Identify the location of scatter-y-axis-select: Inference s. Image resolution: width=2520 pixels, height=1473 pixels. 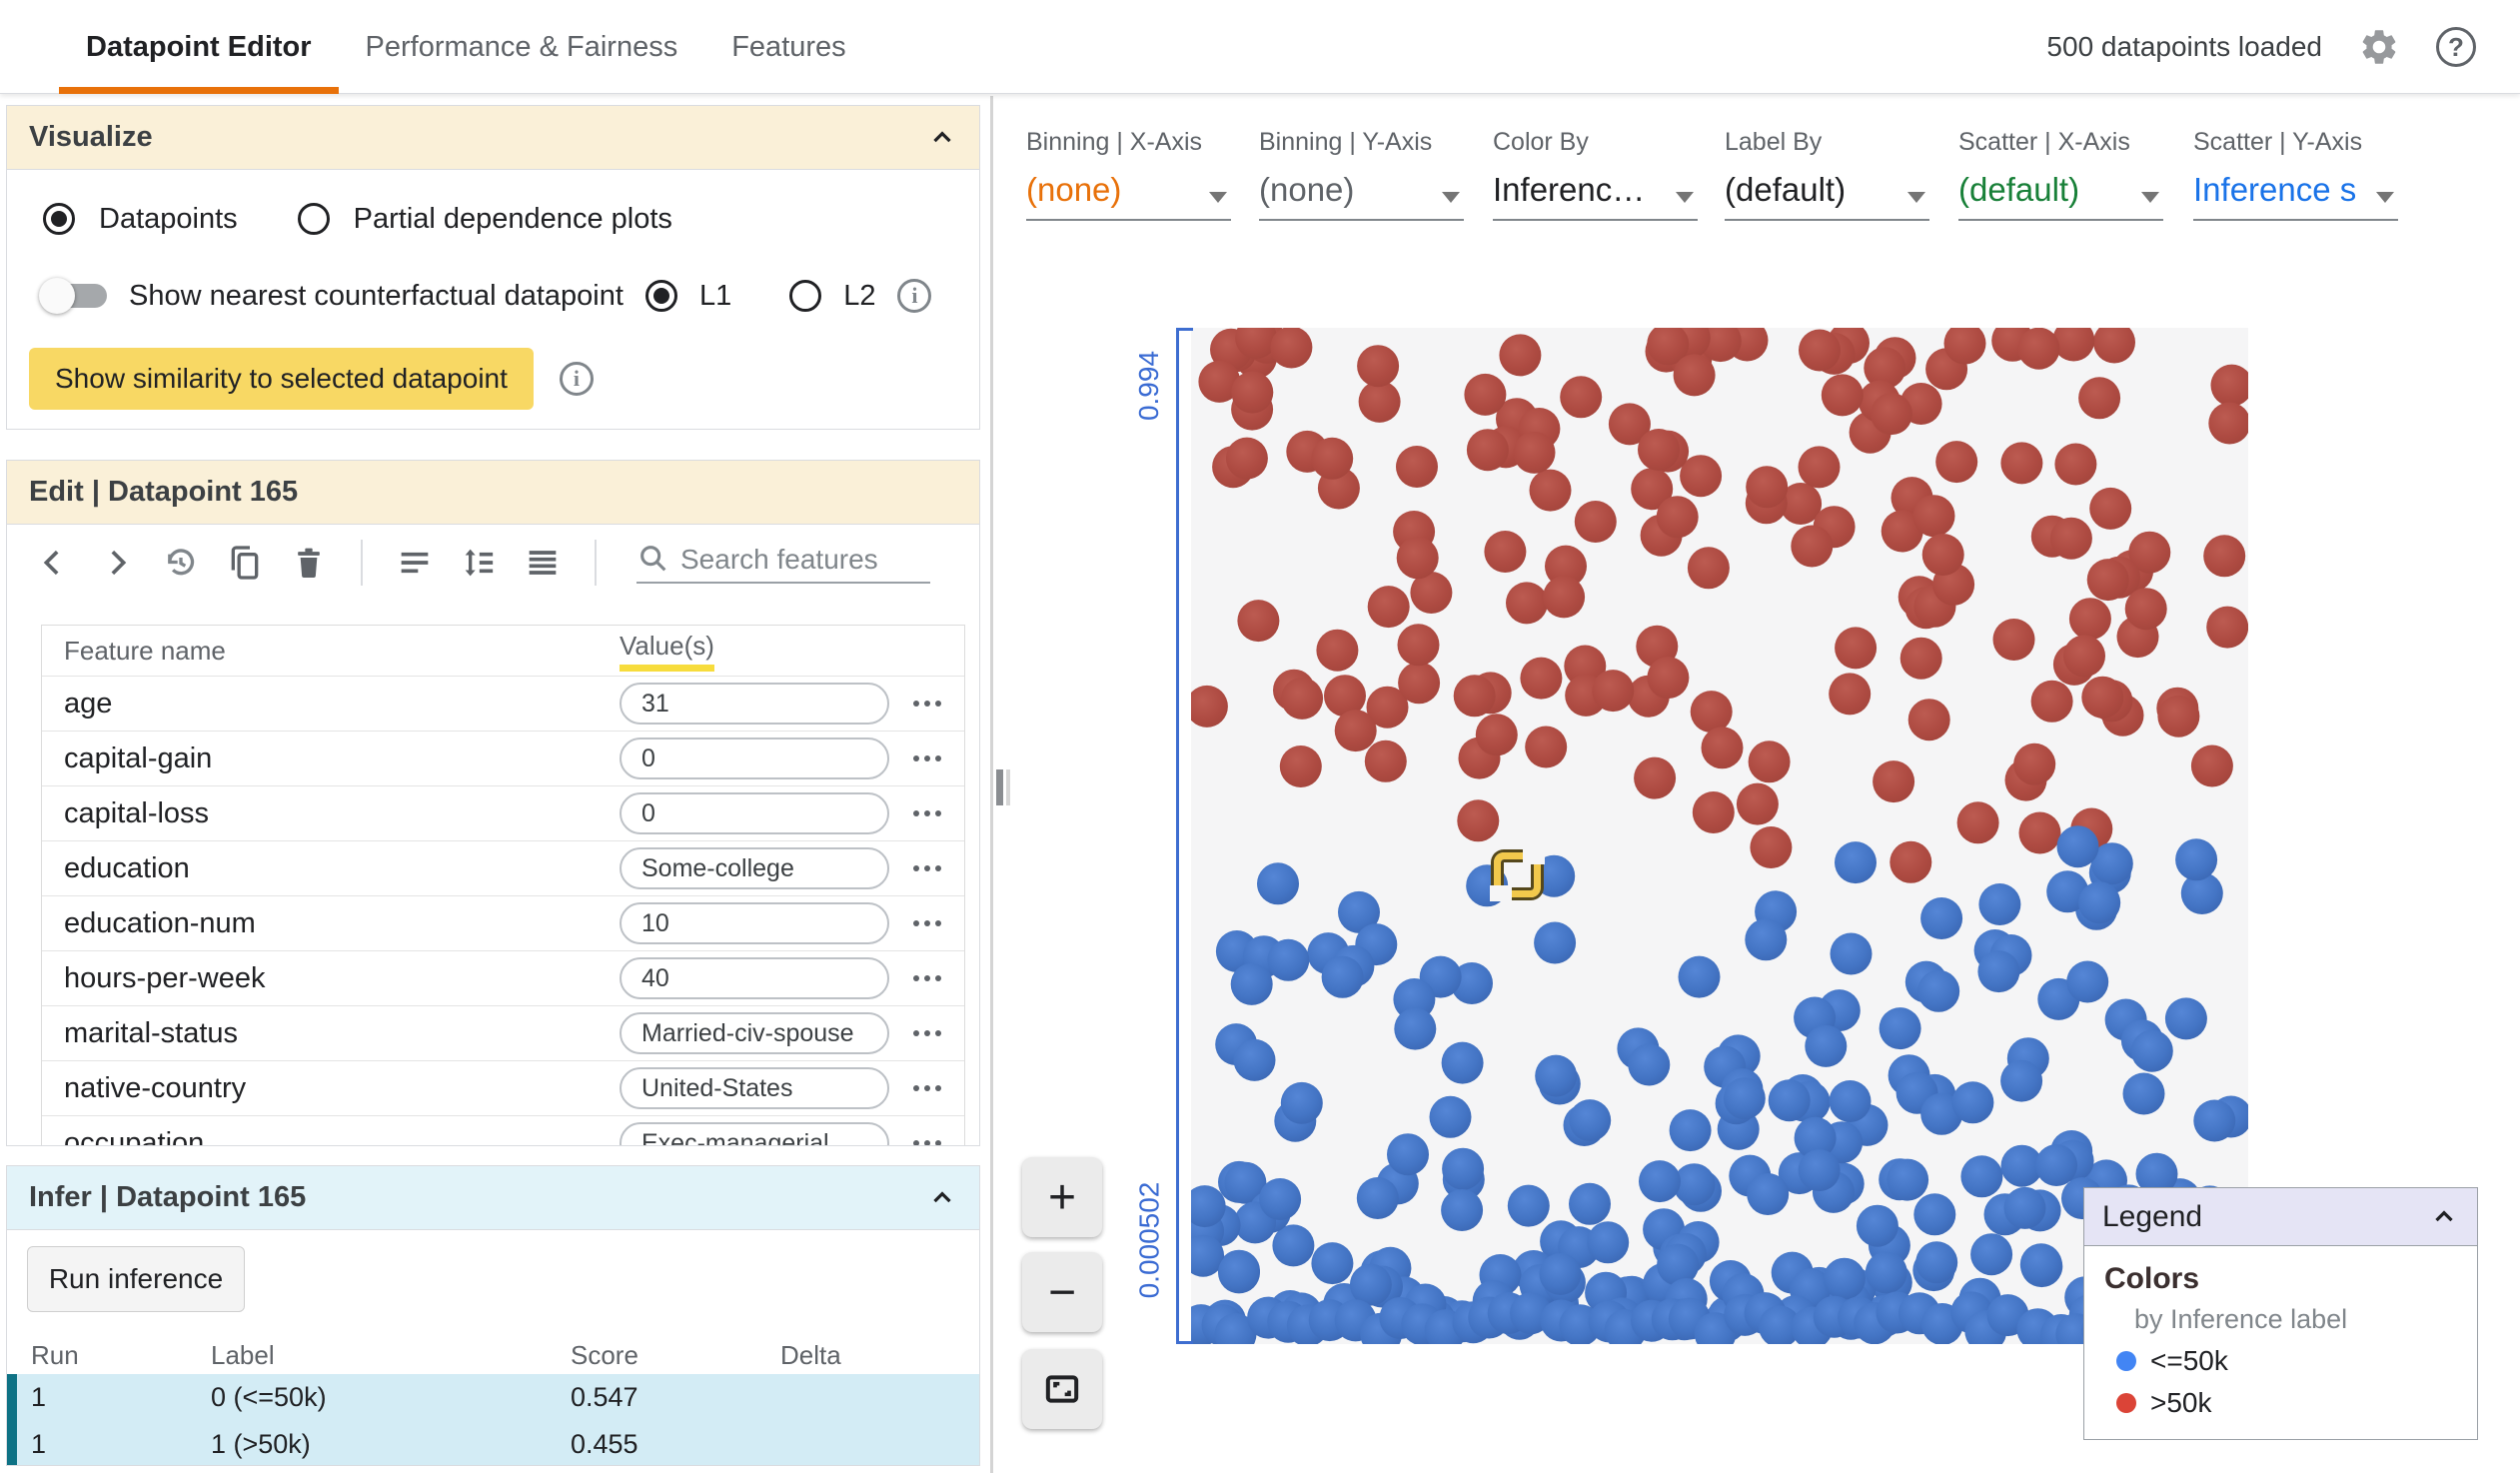
(2295, 195).